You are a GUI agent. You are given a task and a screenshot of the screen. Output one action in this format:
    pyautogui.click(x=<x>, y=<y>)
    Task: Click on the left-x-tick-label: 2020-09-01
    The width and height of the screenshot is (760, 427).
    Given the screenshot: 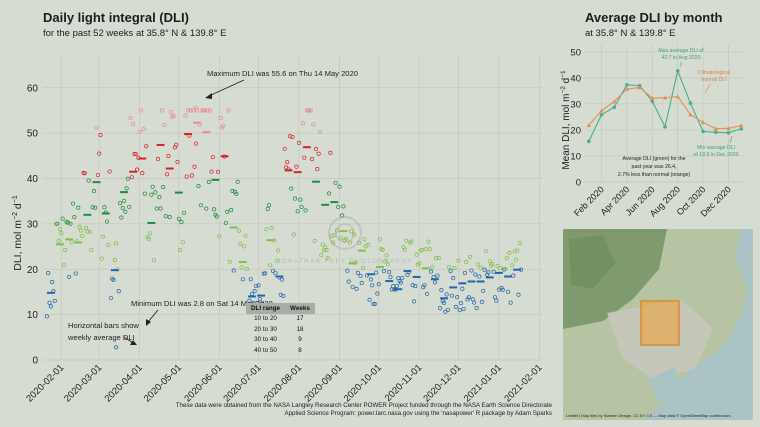 What is the action you would take?
    pyautogui.click(x=323, y=383)
    